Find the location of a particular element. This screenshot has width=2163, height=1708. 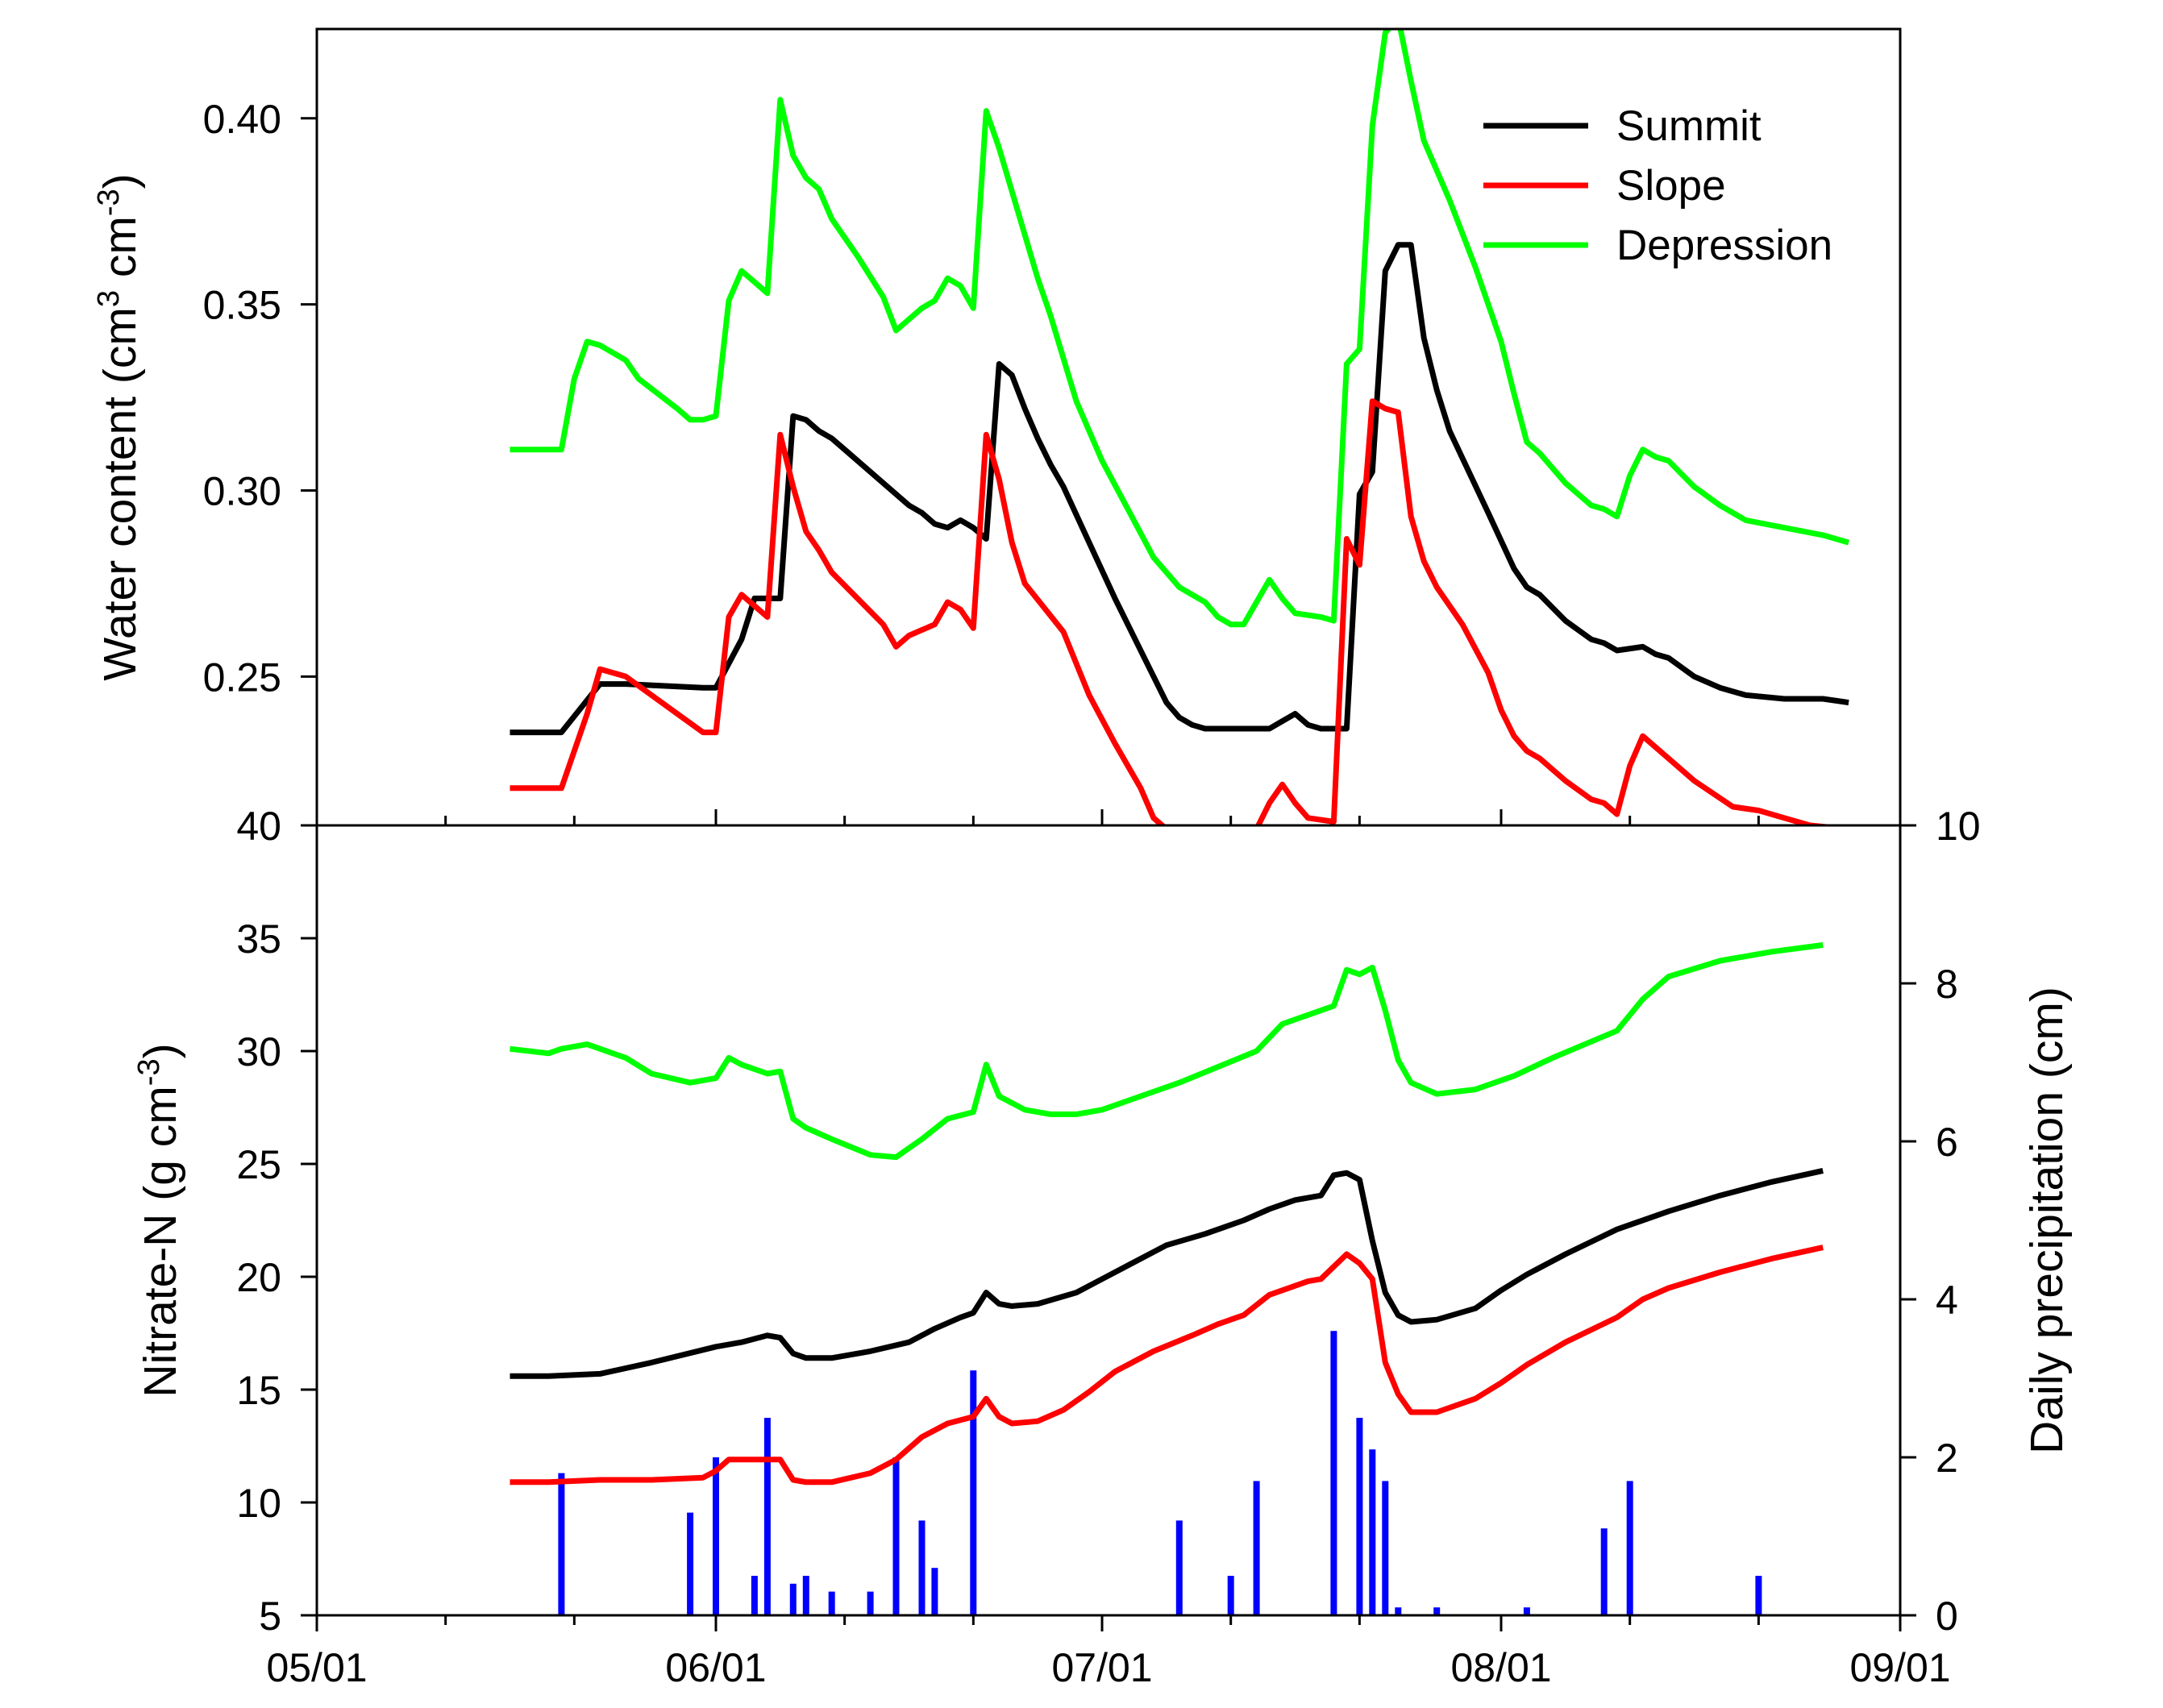

nitrate-y-tick-label: 35 is located at coordinates (258, 939).